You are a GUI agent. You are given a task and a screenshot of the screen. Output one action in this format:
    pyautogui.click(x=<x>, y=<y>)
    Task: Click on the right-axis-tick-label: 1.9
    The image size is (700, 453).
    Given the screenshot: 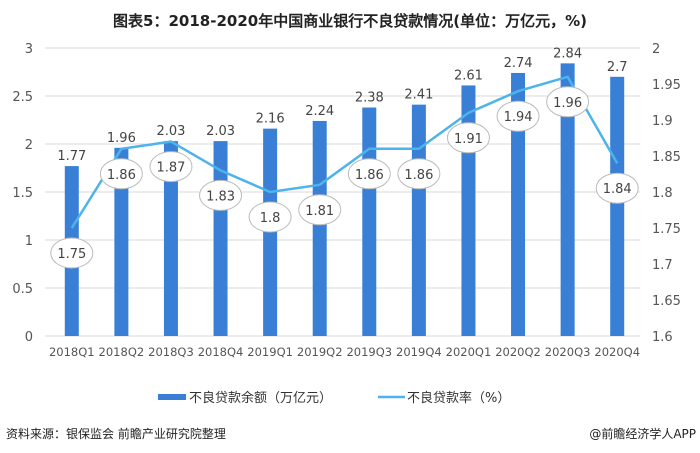 What is the action you would take?
    pyautogui.click(x=662, y=121)
    